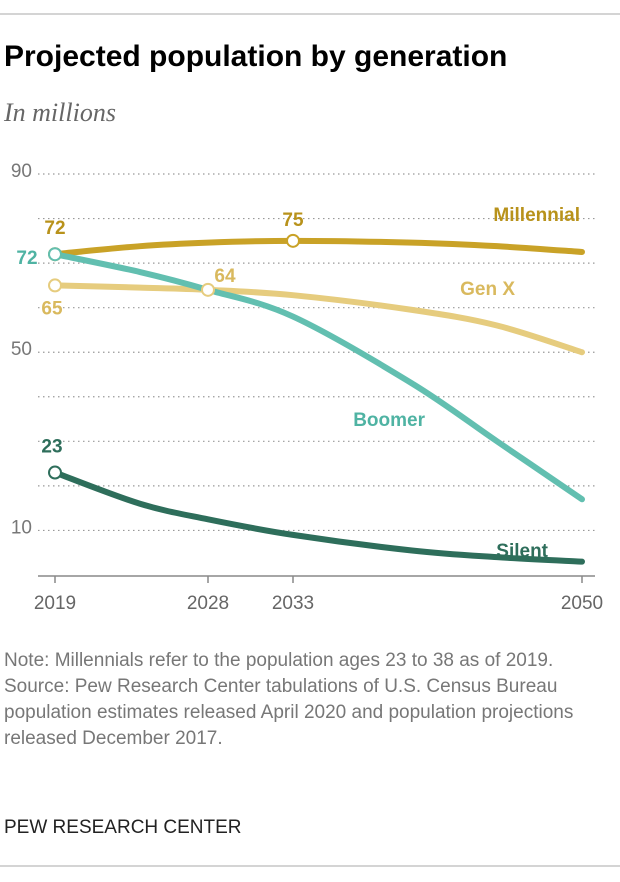 The width and height of the screenshot is (620, 882). Describe the element at coordinates (55, 603) in the screenshot. I see `x-tick-label: 2019` at that location.